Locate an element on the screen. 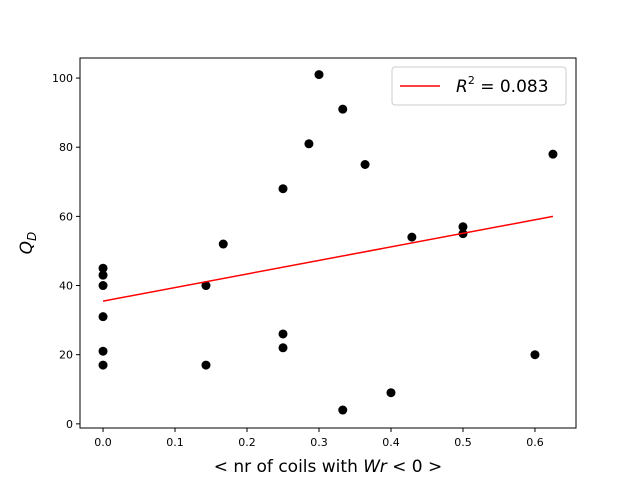  y-tick-label: 80 is located at coordinates (66, 147).